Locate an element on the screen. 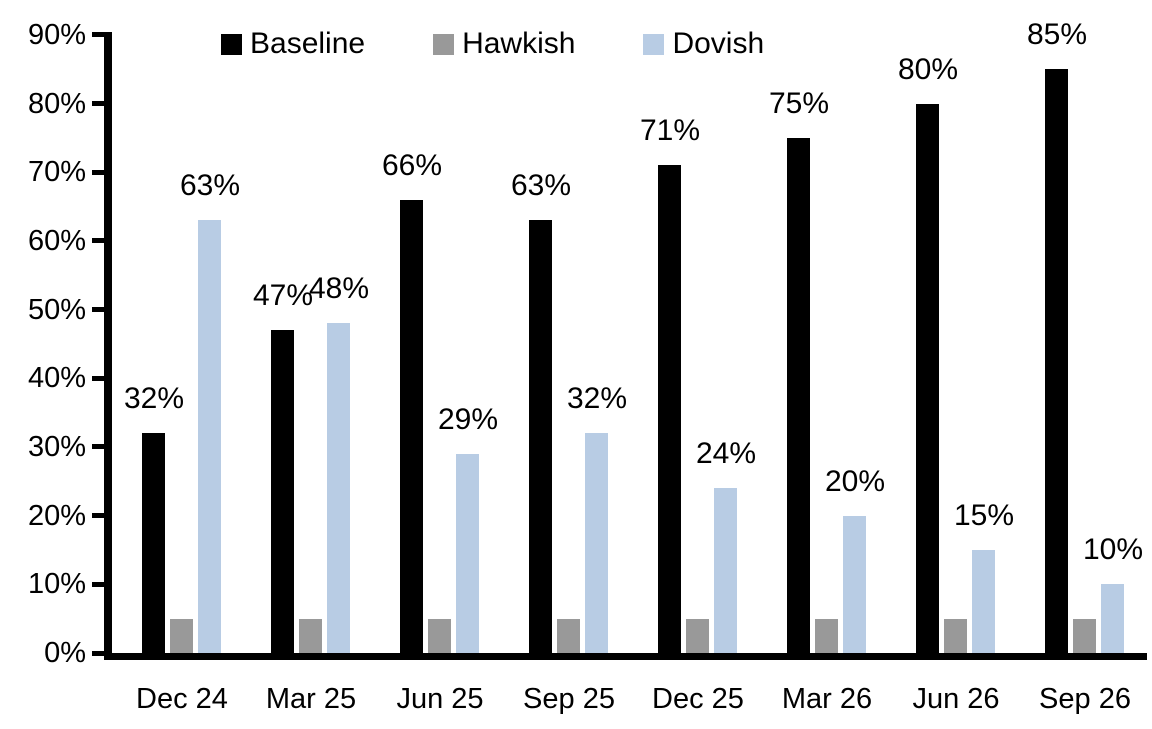  data-label-baseline: 71% is located at coordinates (670, 130).